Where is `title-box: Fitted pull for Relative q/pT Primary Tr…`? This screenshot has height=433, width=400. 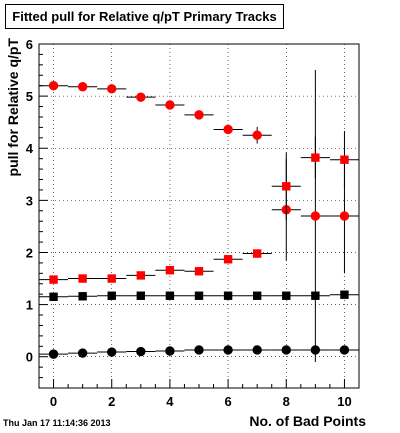
title-box: Fitted pull for Relative q/pT Primary Tr… is located at coordinates (144, 16).